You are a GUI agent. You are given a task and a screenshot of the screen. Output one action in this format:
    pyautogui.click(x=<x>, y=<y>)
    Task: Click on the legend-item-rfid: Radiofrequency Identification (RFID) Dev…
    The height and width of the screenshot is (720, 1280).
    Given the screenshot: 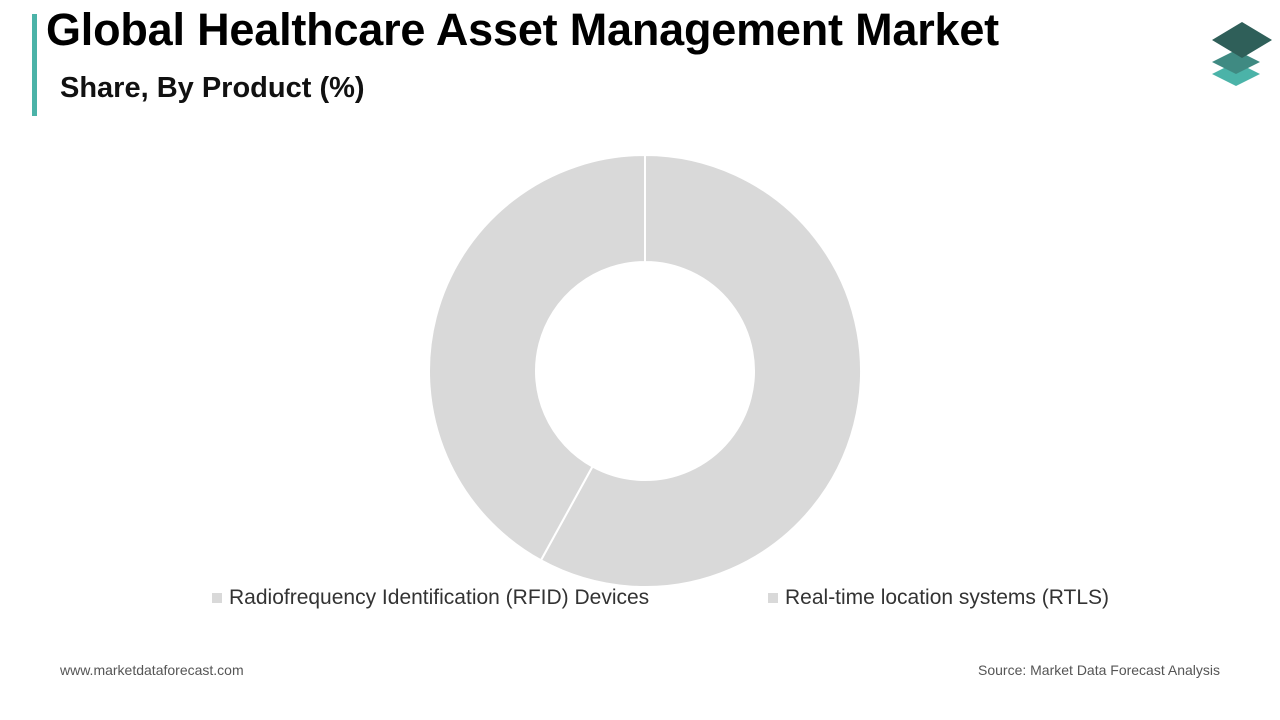 What is the action you would take?
    pyautogui.click(x=430, y=598)
    